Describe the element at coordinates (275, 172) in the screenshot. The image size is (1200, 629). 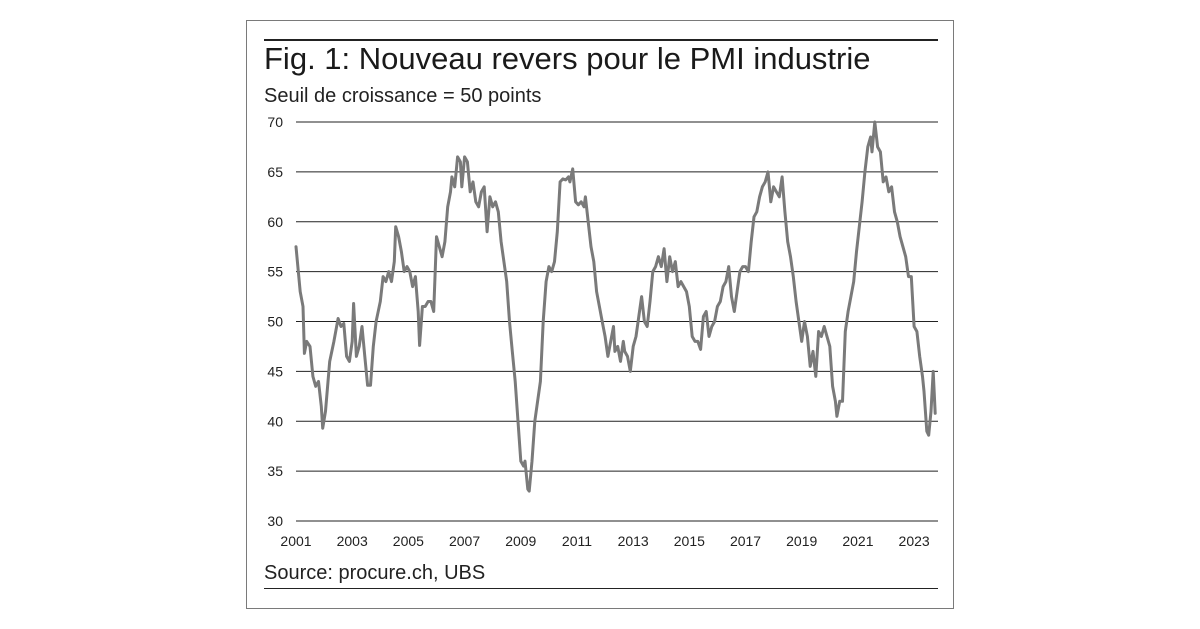
I see `y-tick-label: 65` at that location.